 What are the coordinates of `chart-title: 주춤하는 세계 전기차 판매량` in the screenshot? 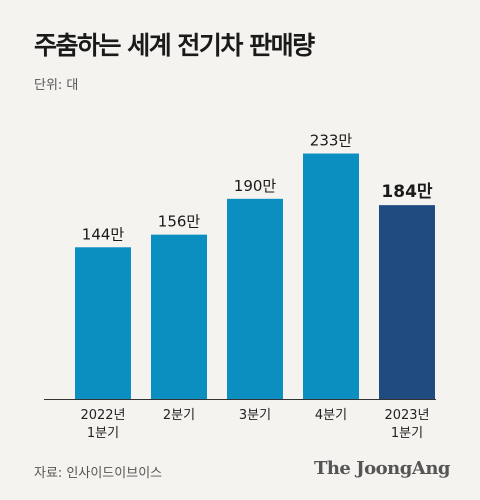 It's located at (174, 45).